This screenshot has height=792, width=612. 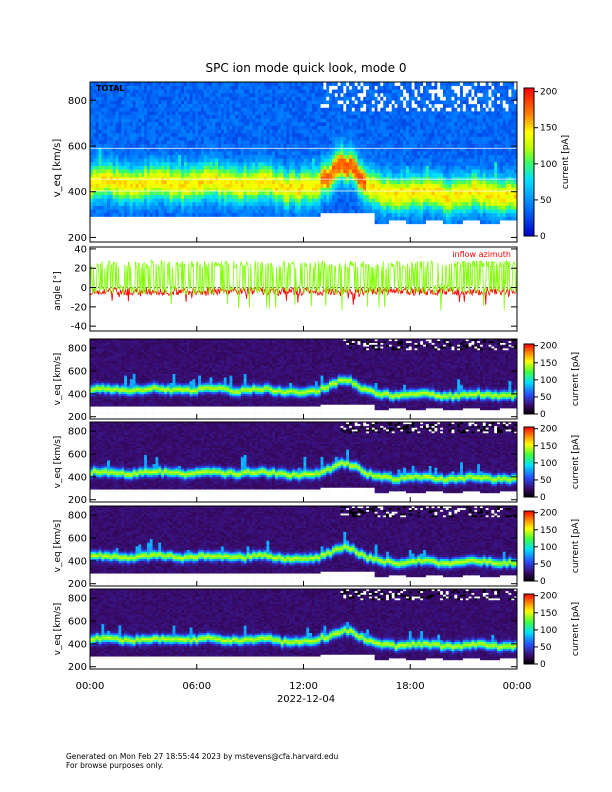 I want to click on panel-total-colorbar-tick-label: 200, so click(x=548, y=93).